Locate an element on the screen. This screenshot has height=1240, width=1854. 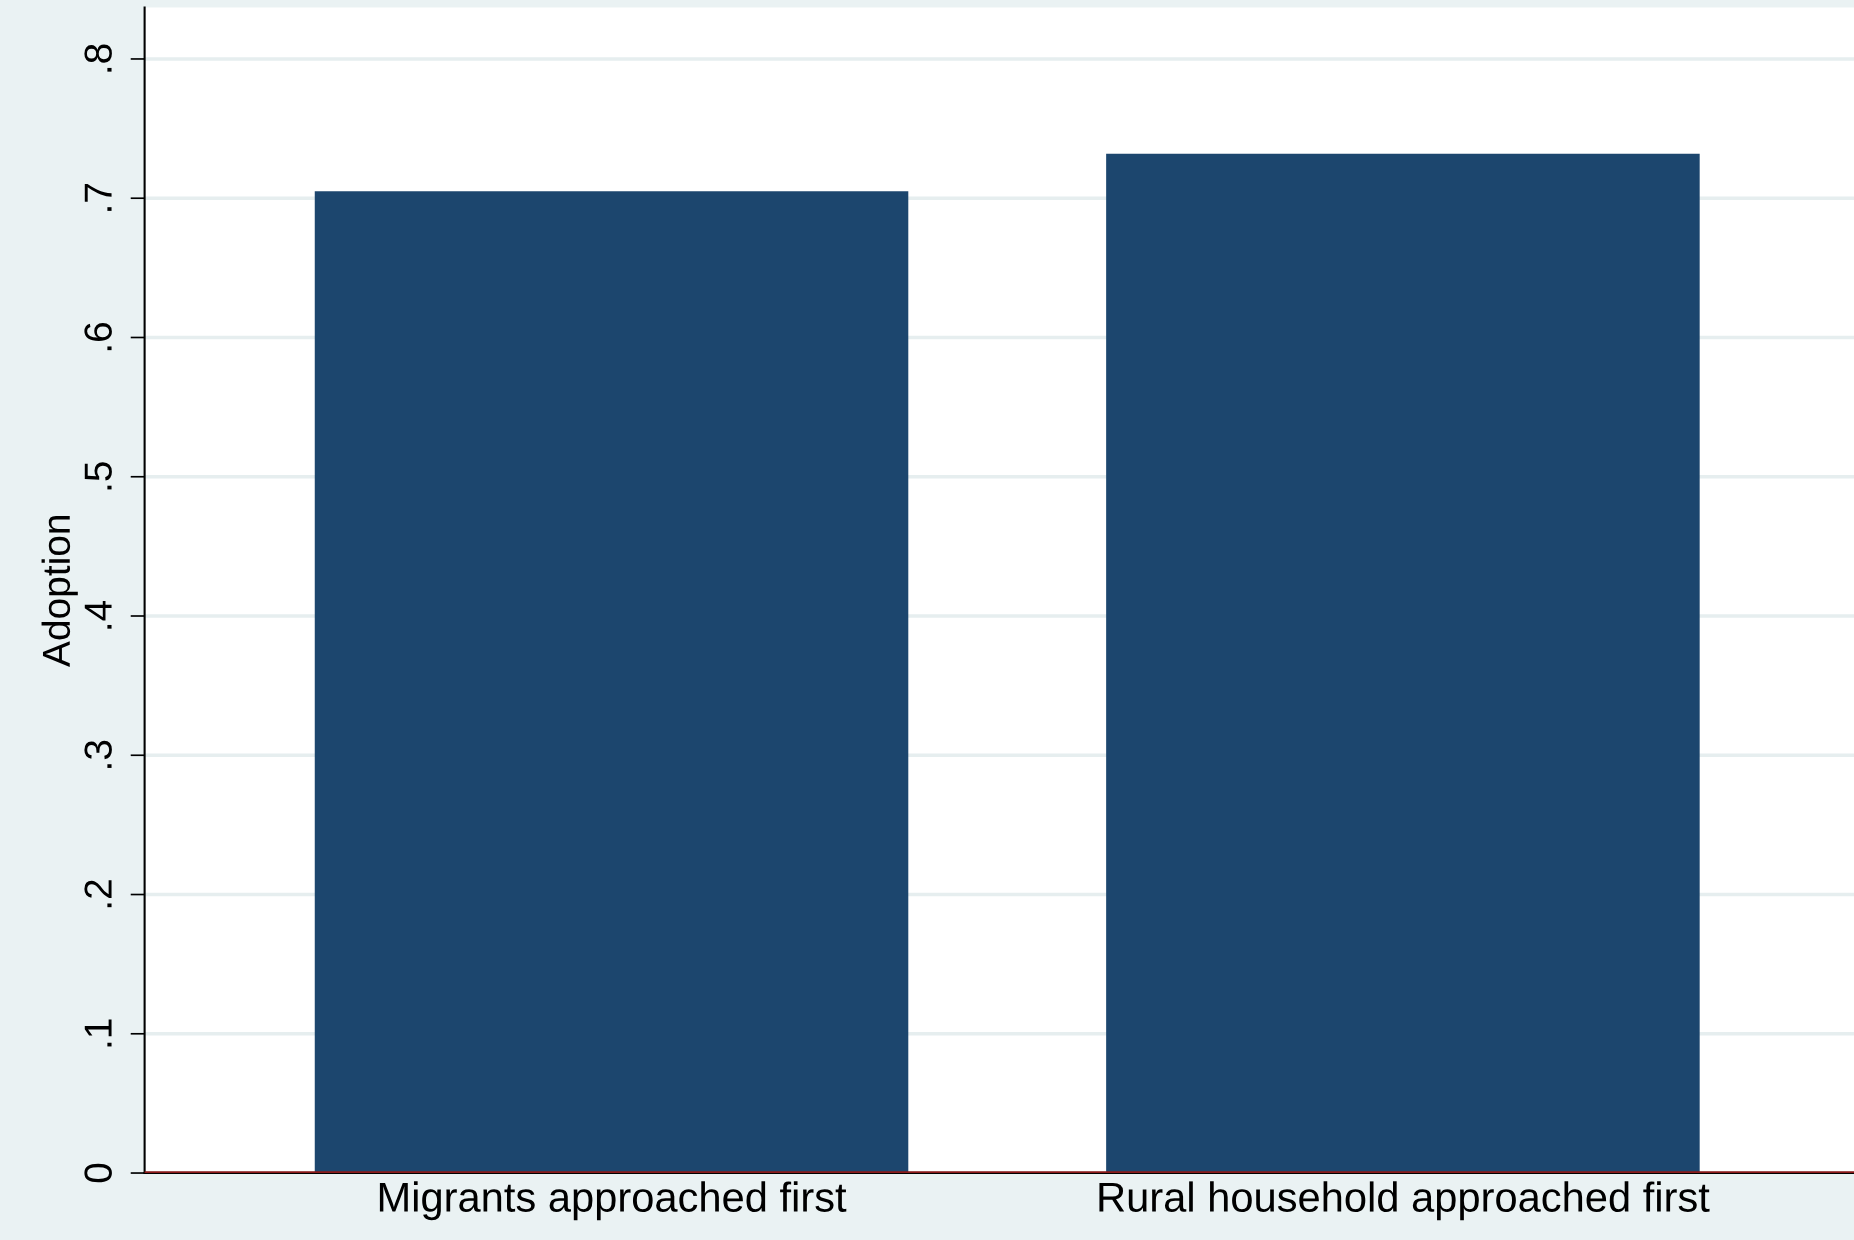
y-tick-label: .6 is located at coordinates (98, 336).